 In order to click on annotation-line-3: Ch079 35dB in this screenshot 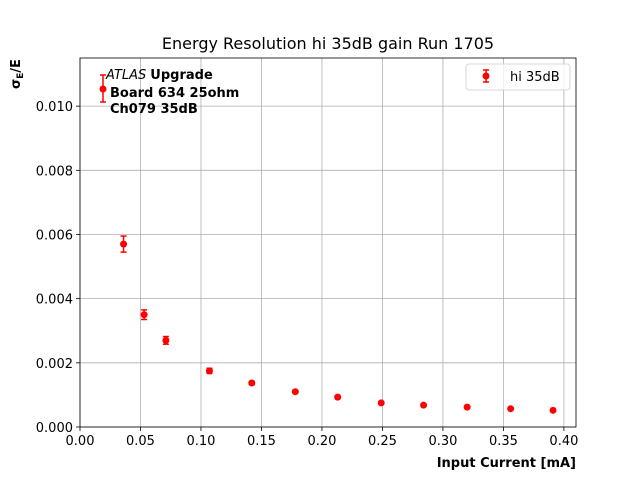, I will do `click(154, 109)`.